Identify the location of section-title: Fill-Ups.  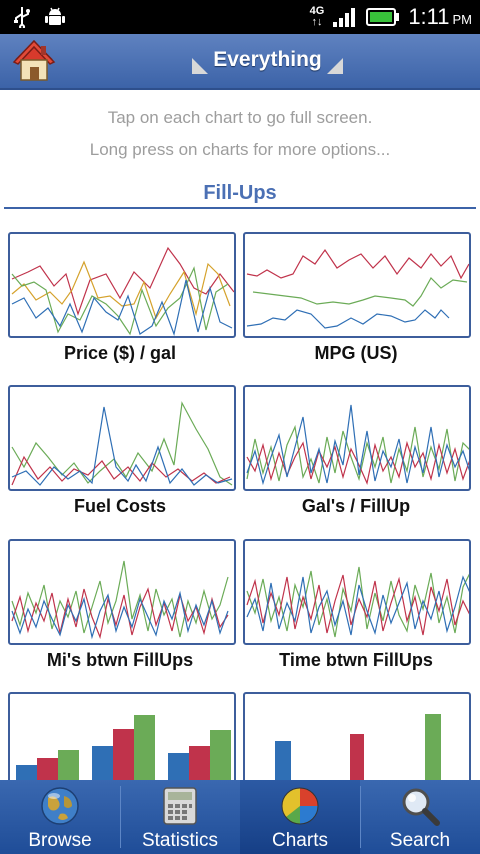
(240, 193).